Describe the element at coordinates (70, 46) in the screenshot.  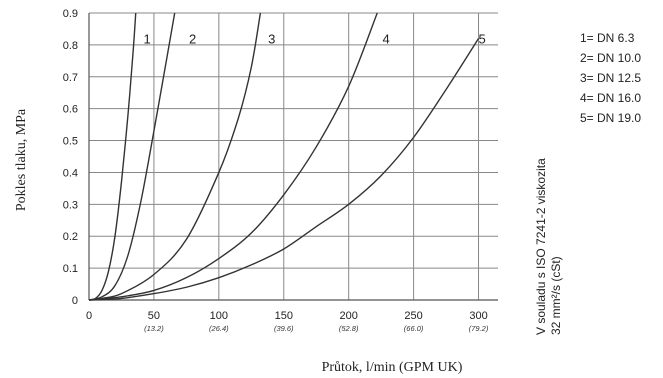
I see `y-tick-label: 0.8` at that location.